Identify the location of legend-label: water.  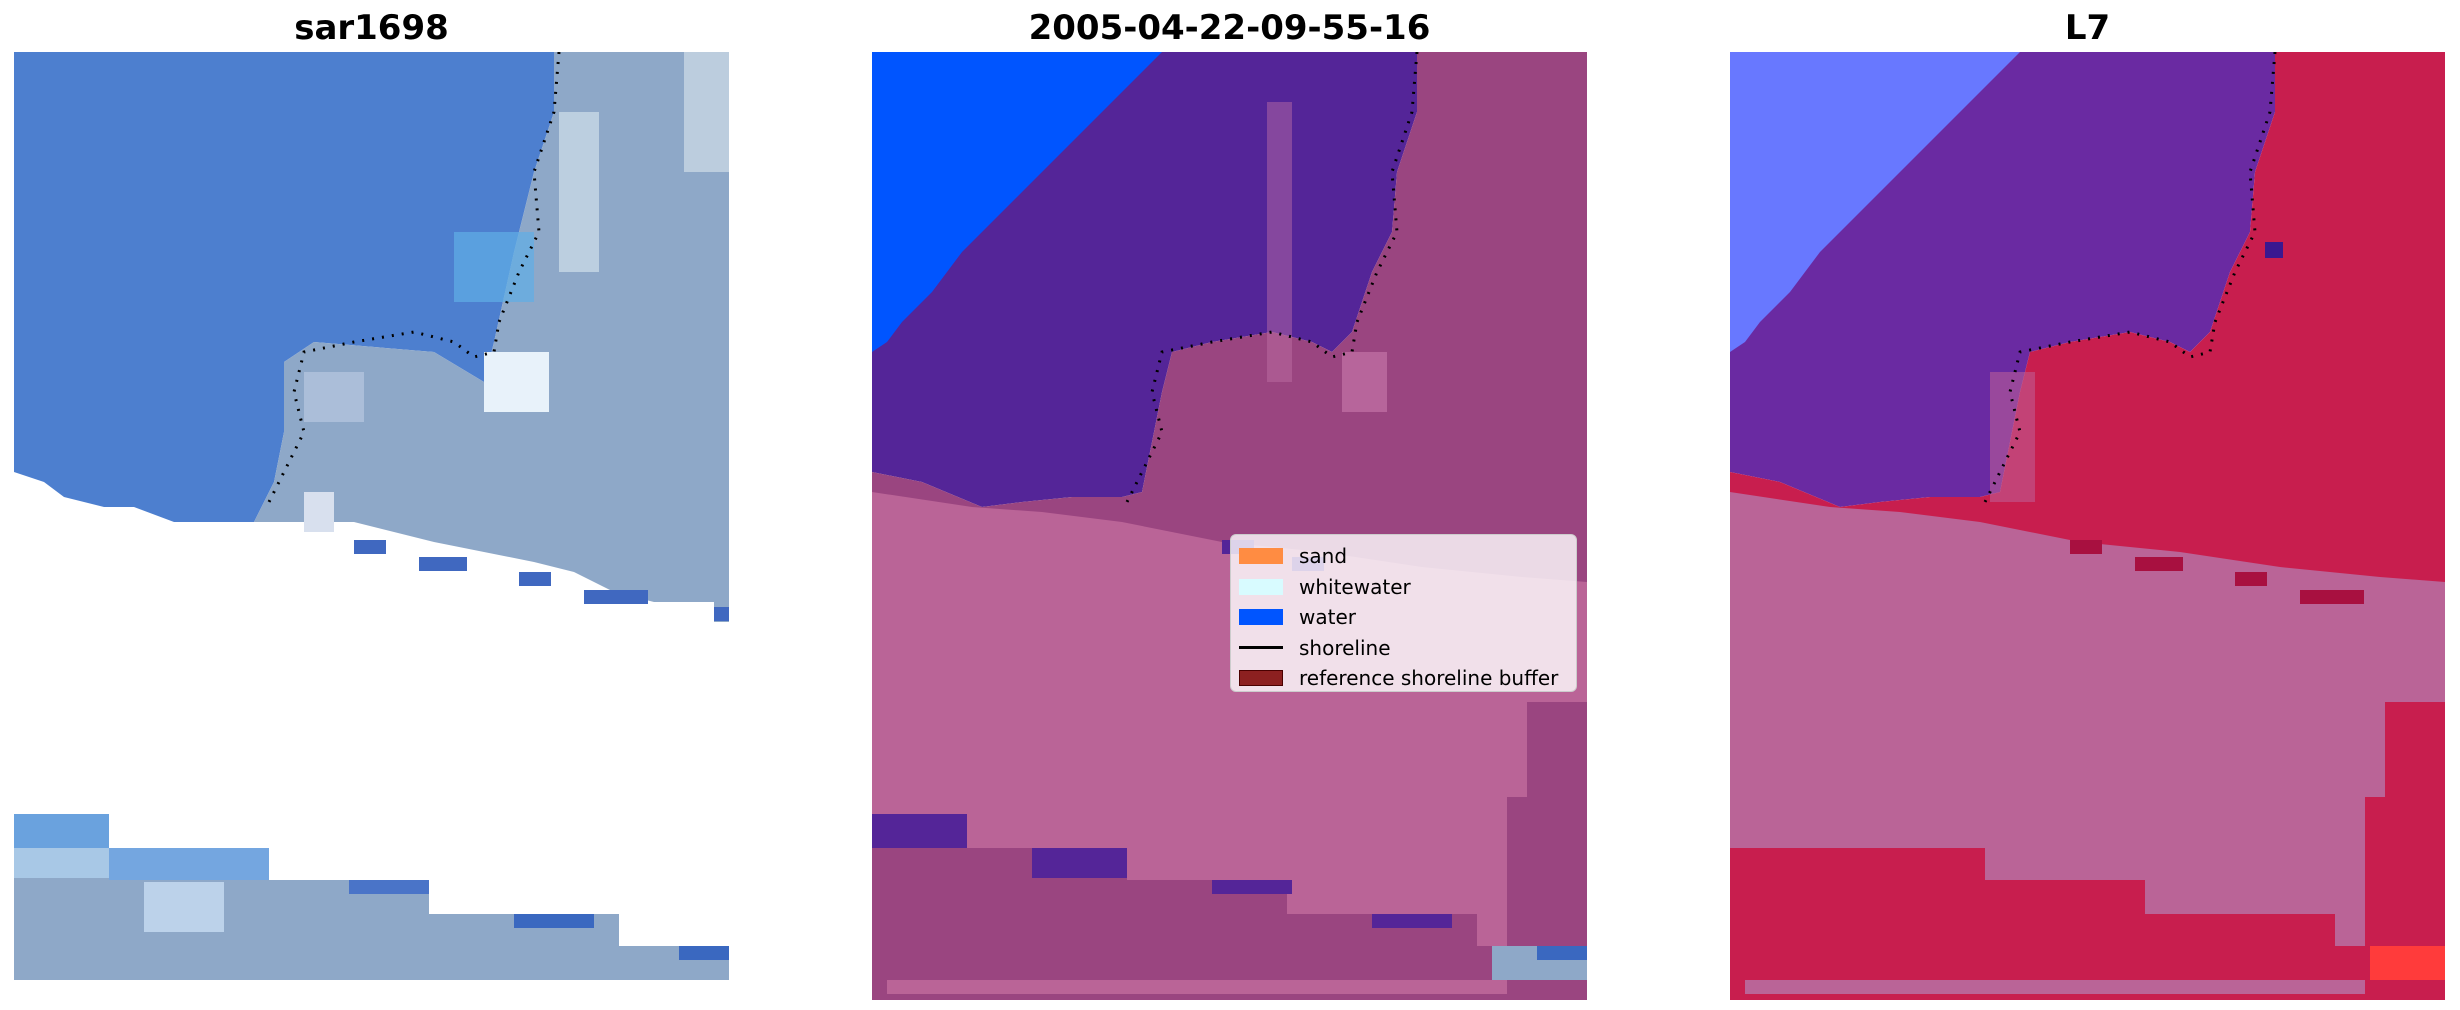
(1327, 617).